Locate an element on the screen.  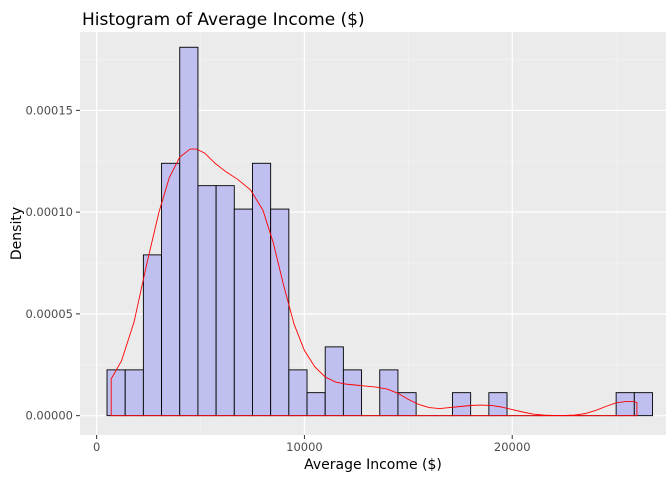
x-tick-label: 20000 is located at coordinates (512, 447).